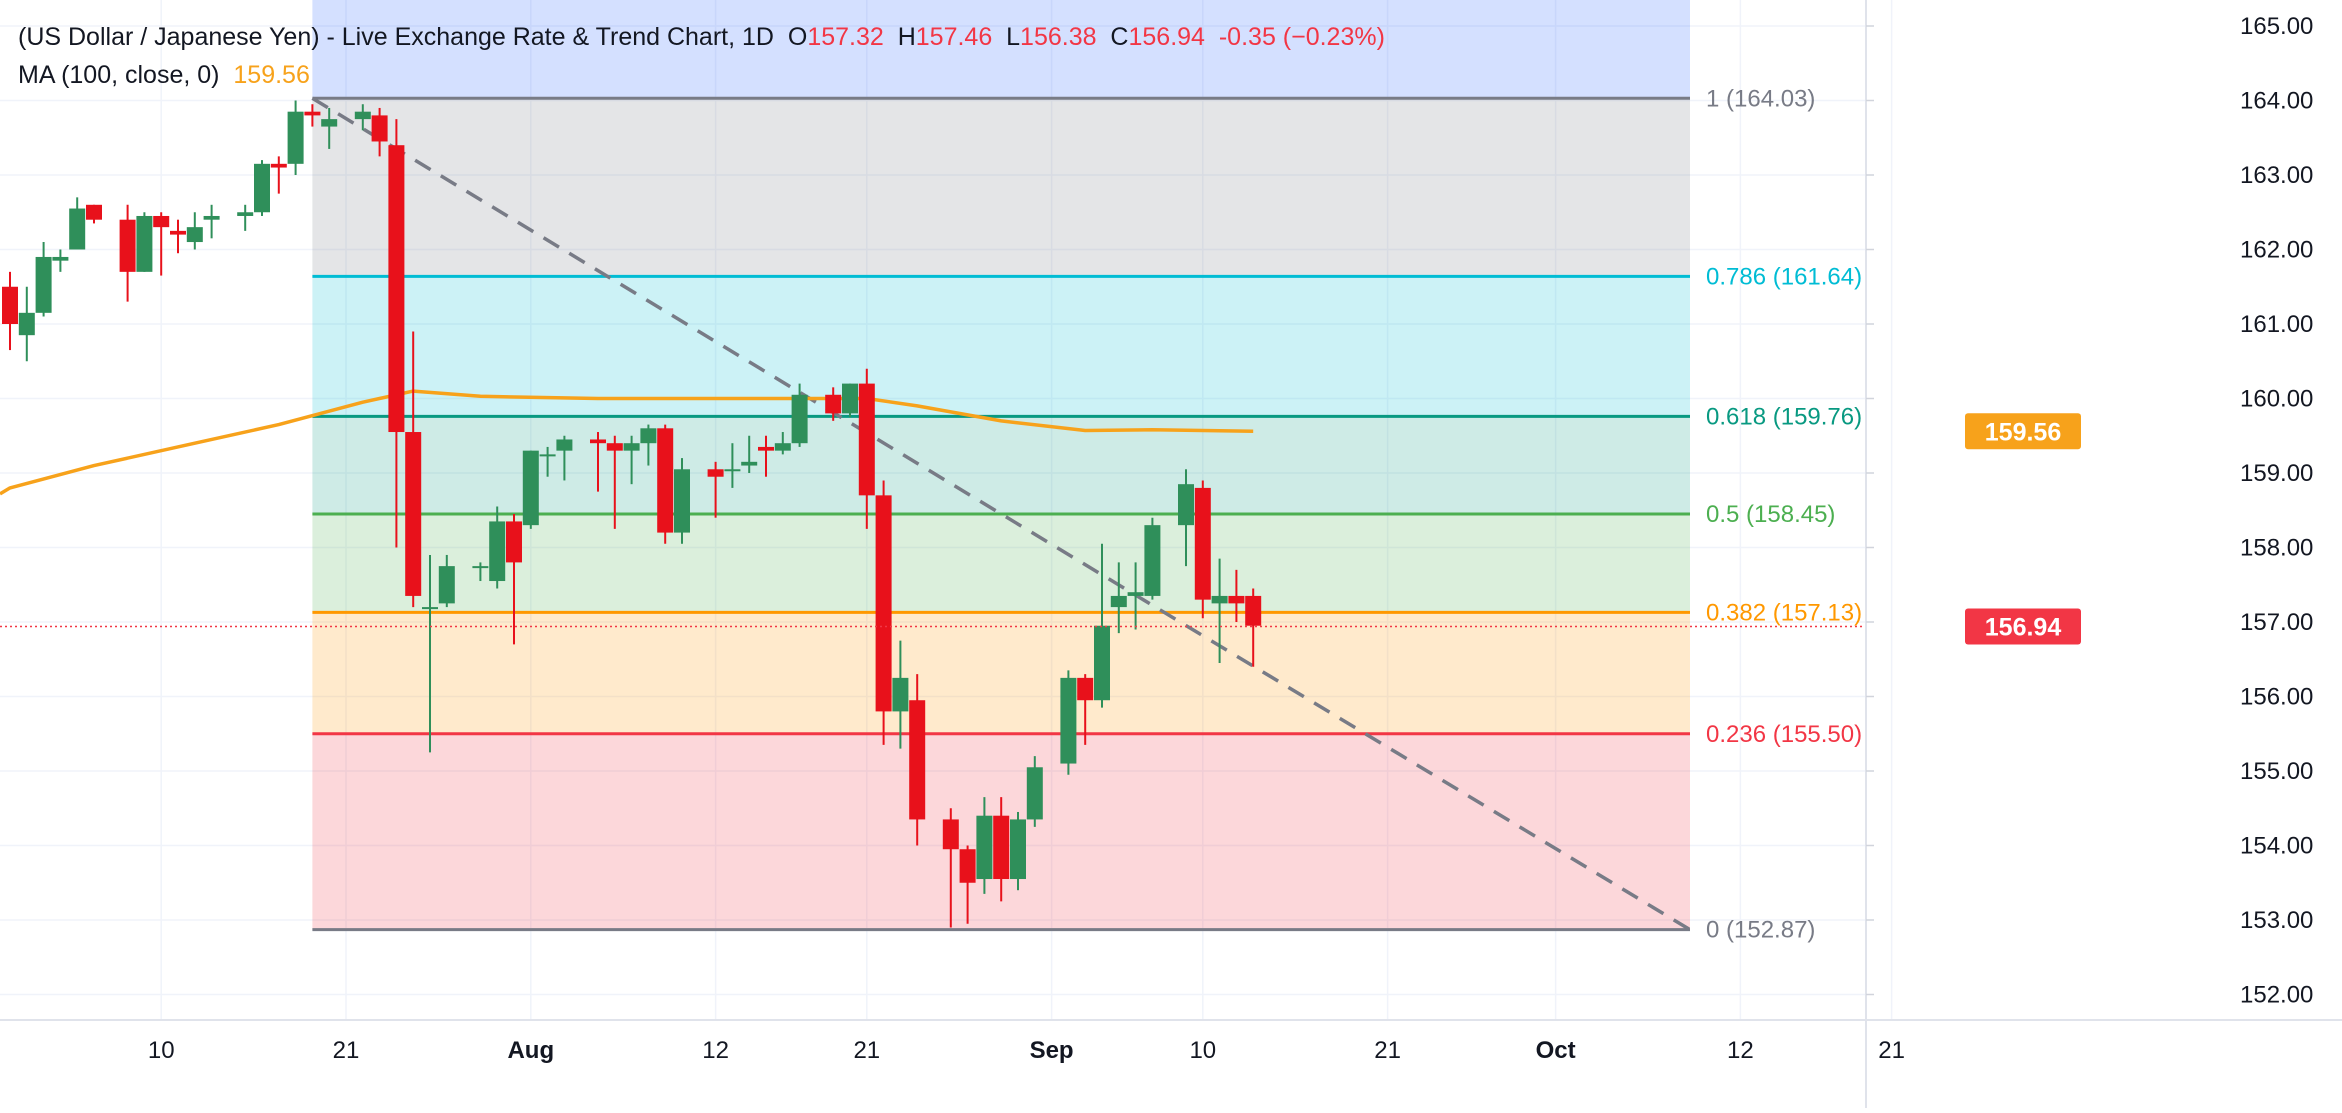  I want to click on price-axis-label: 158.00, so click(2276, 548).